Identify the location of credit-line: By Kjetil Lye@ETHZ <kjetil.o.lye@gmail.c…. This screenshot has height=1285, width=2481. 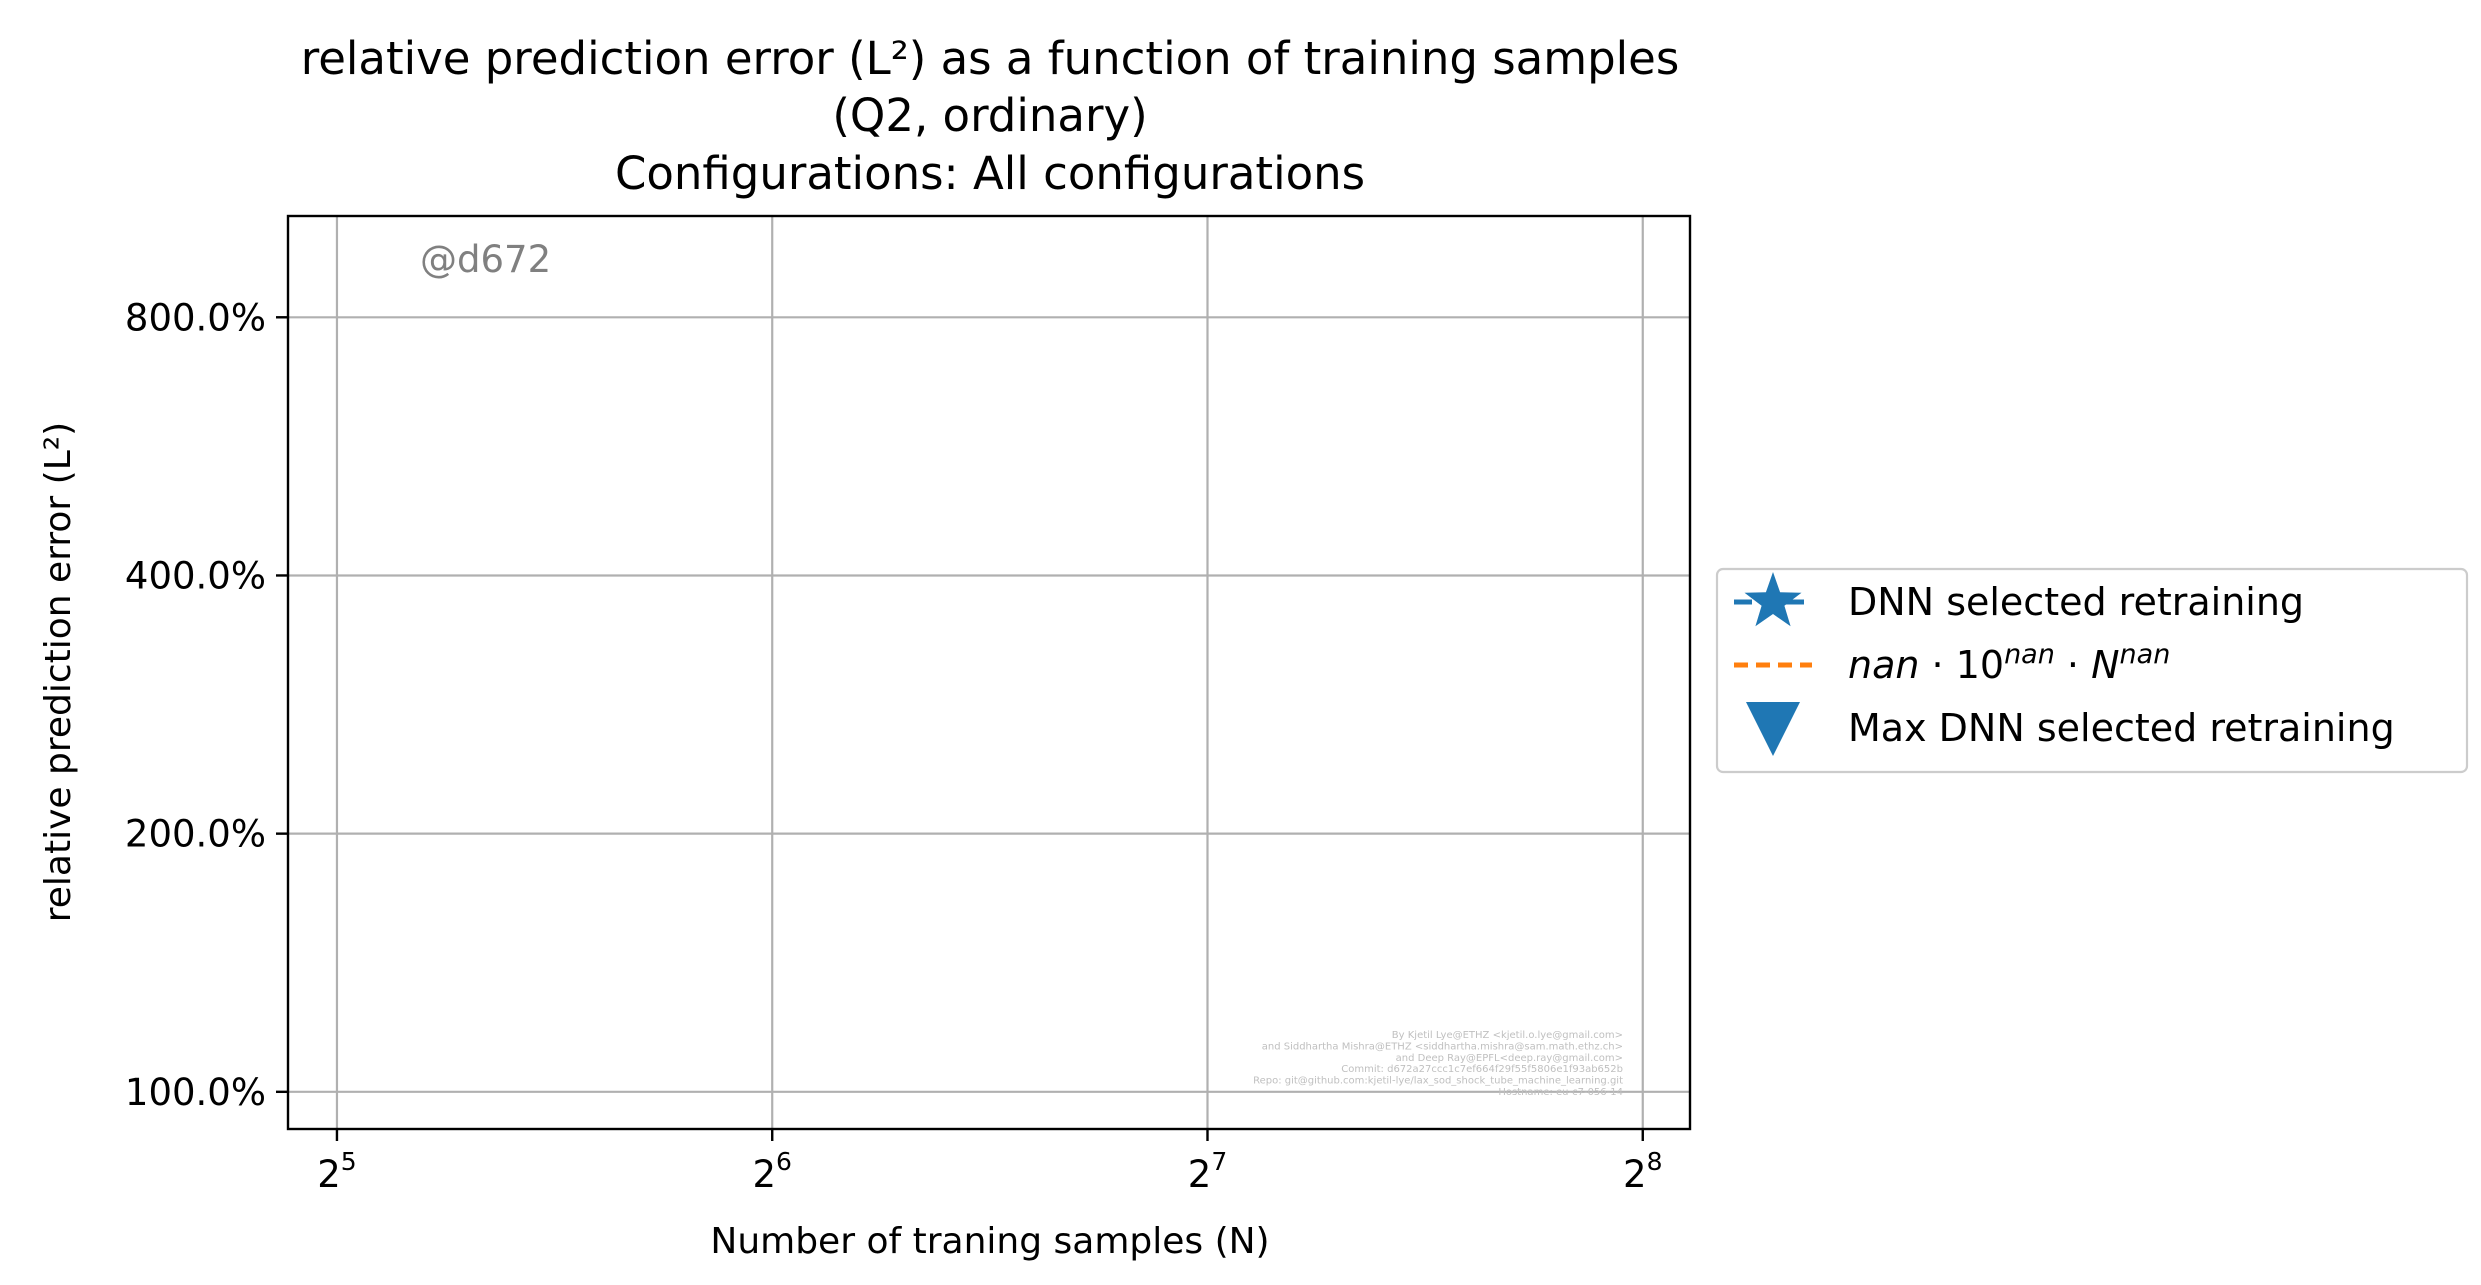
(1507, 1035).